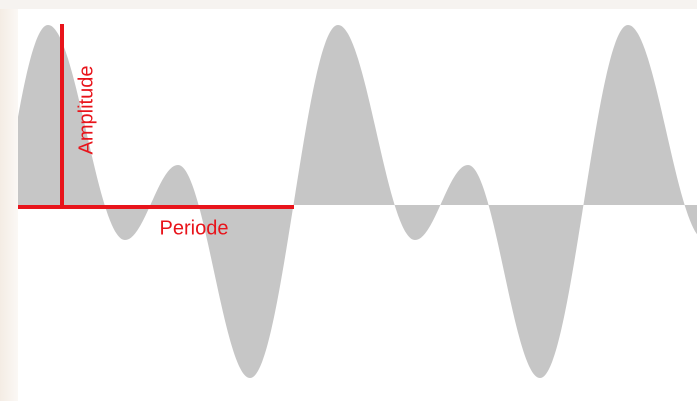  Describe the element at coordinates (86, 110) in the screenshot. I see `amplitude-label: Amplitude` at that location.